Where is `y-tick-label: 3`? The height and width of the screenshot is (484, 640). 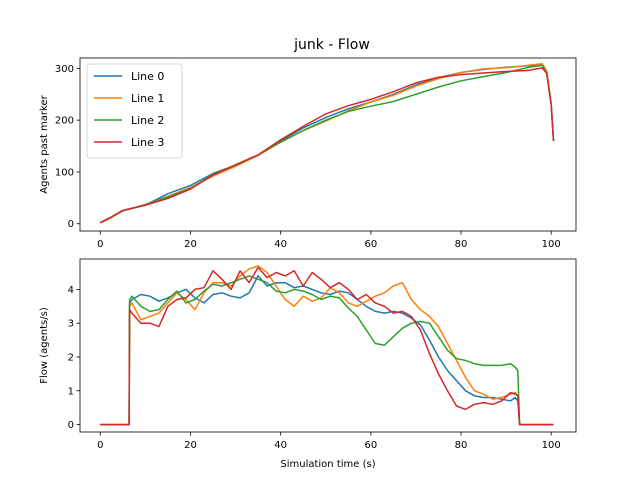
y-tick-label: 3 is located at coordinates (71, 324).